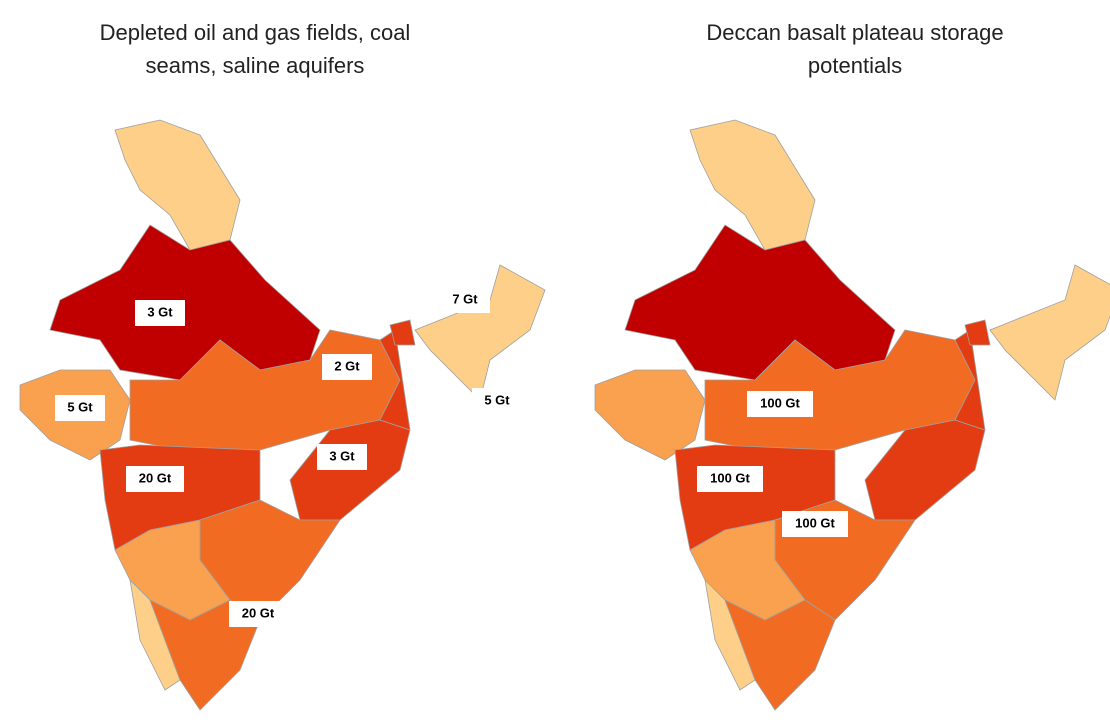 The width and height of the screenshot is (1110, 727). Describe the element at coordinates (255, 65) in the screenshot. I see `map-title: seams, saline aquifers` at that location.